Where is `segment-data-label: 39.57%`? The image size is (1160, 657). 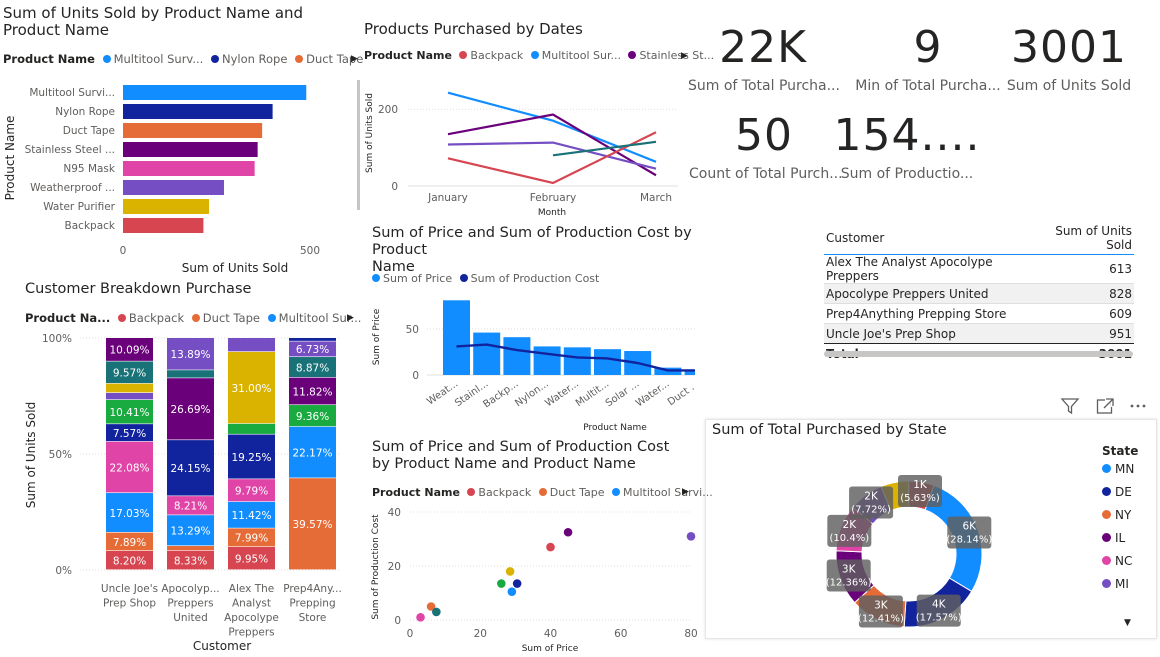
segment-data-label: 39.57% is located at coordinates (312, 525).